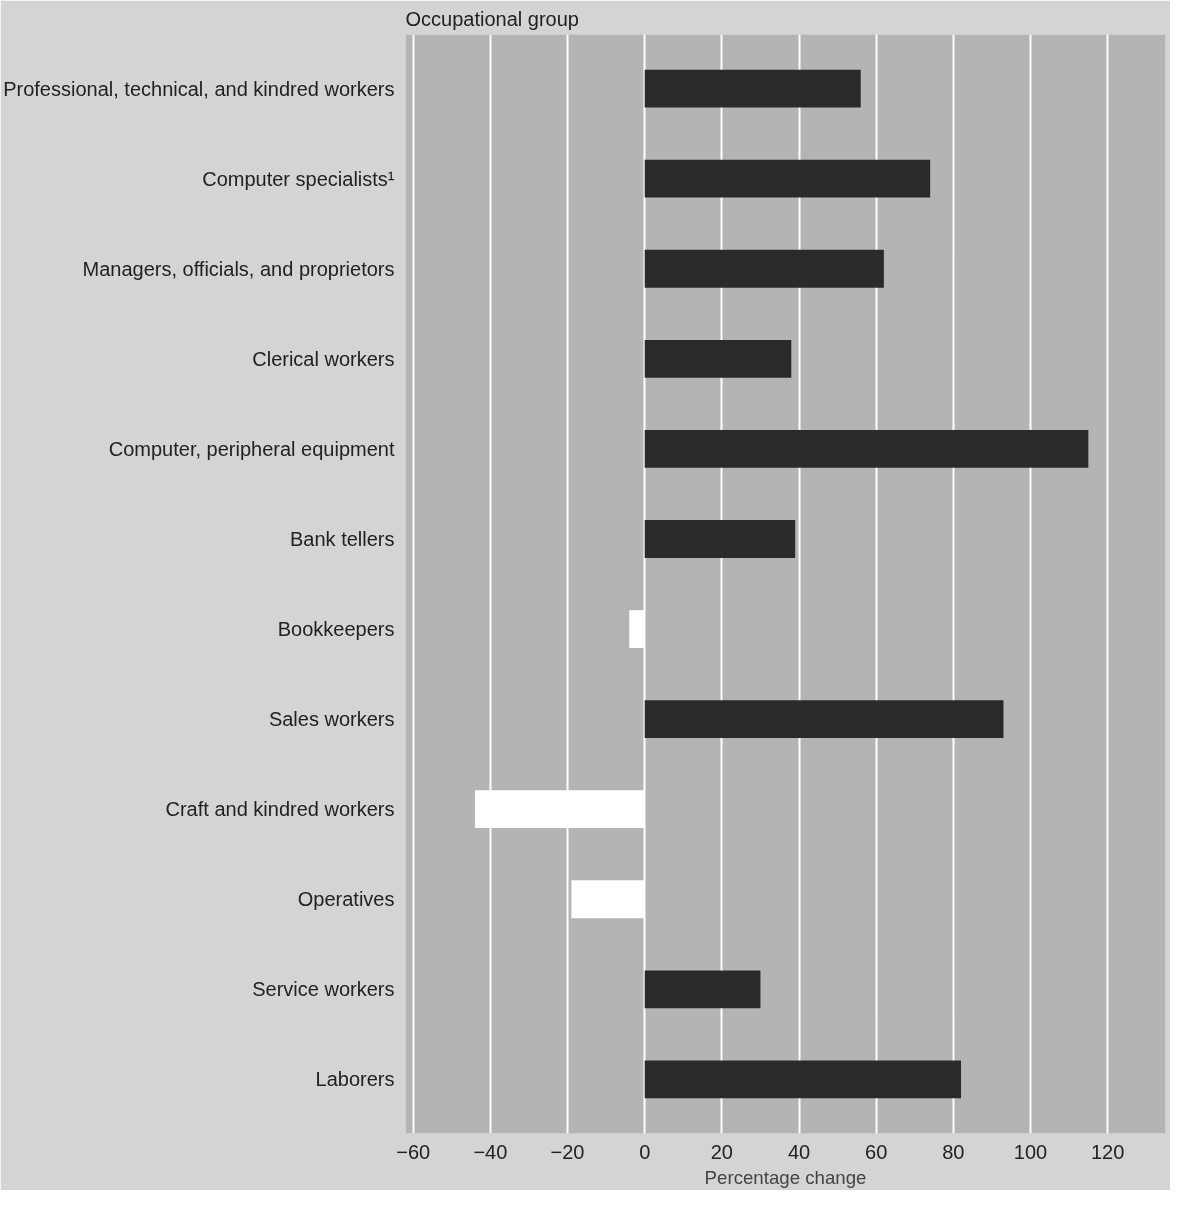 The width and height of the screenshot is (1184, 1212). What do you see at coordinates (342, 538) in the screenshot?
I see `y-tick-label: Bank tellers` at bounding box center [342, 538].